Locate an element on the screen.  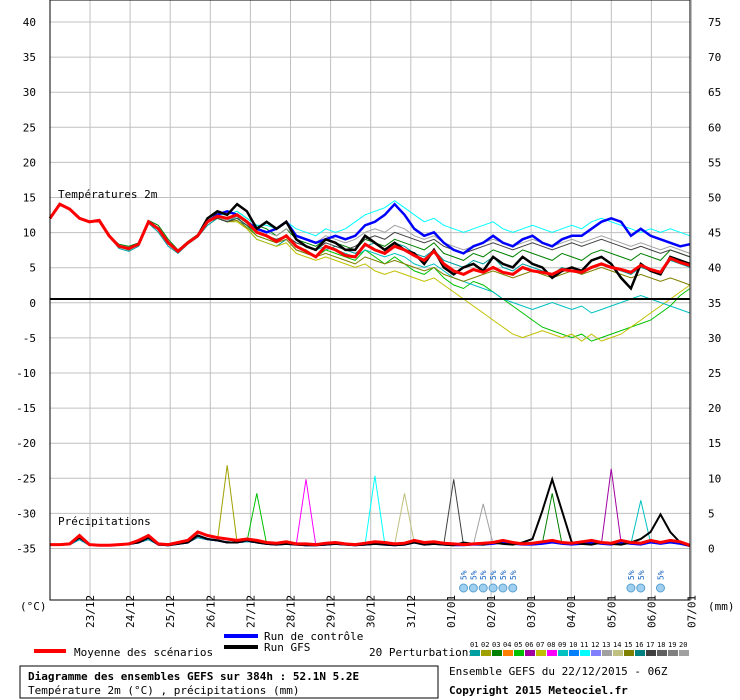
date-label: 02/01 is located at coordinates (491, 611).